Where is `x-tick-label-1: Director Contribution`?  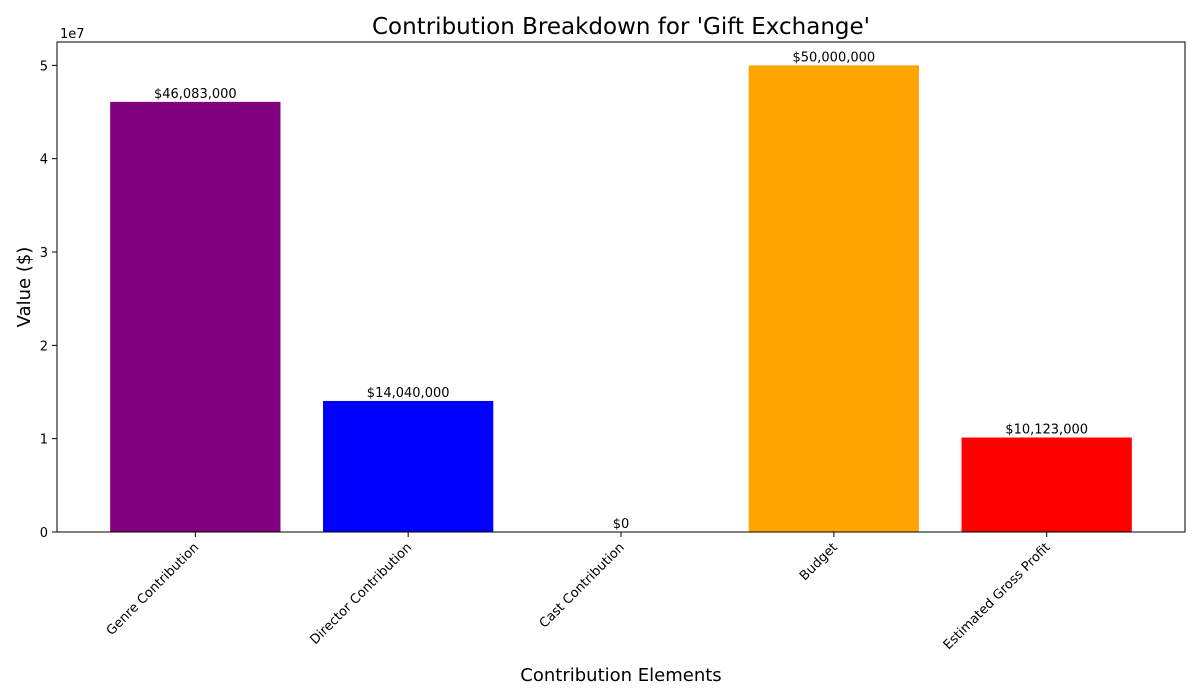 x-tick-label-1: Director Contribution is located at coordinates (361, 594).